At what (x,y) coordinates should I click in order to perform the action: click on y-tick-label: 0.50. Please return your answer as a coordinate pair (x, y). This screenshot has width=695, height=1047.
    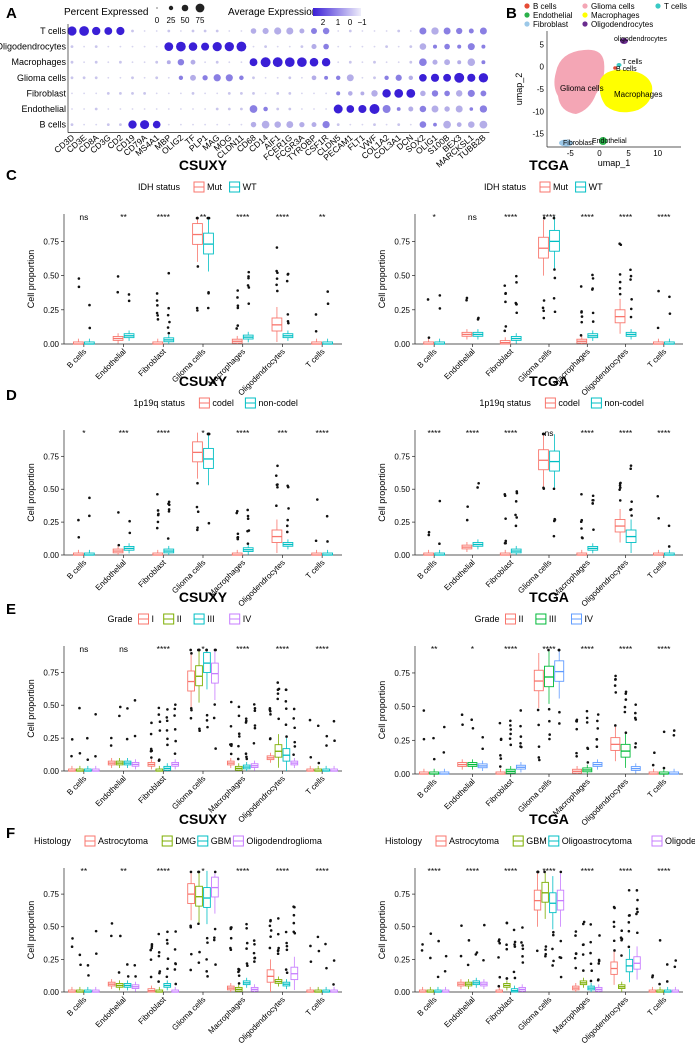
    Looking at the image, I should click on (402, 707).